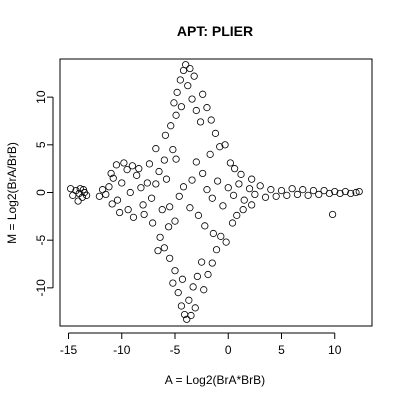 This screenshot has height=400, width=400. Describe the element at coordinates (69, 350) in the screenshot. I see `x-tick-label: -15` at that location.